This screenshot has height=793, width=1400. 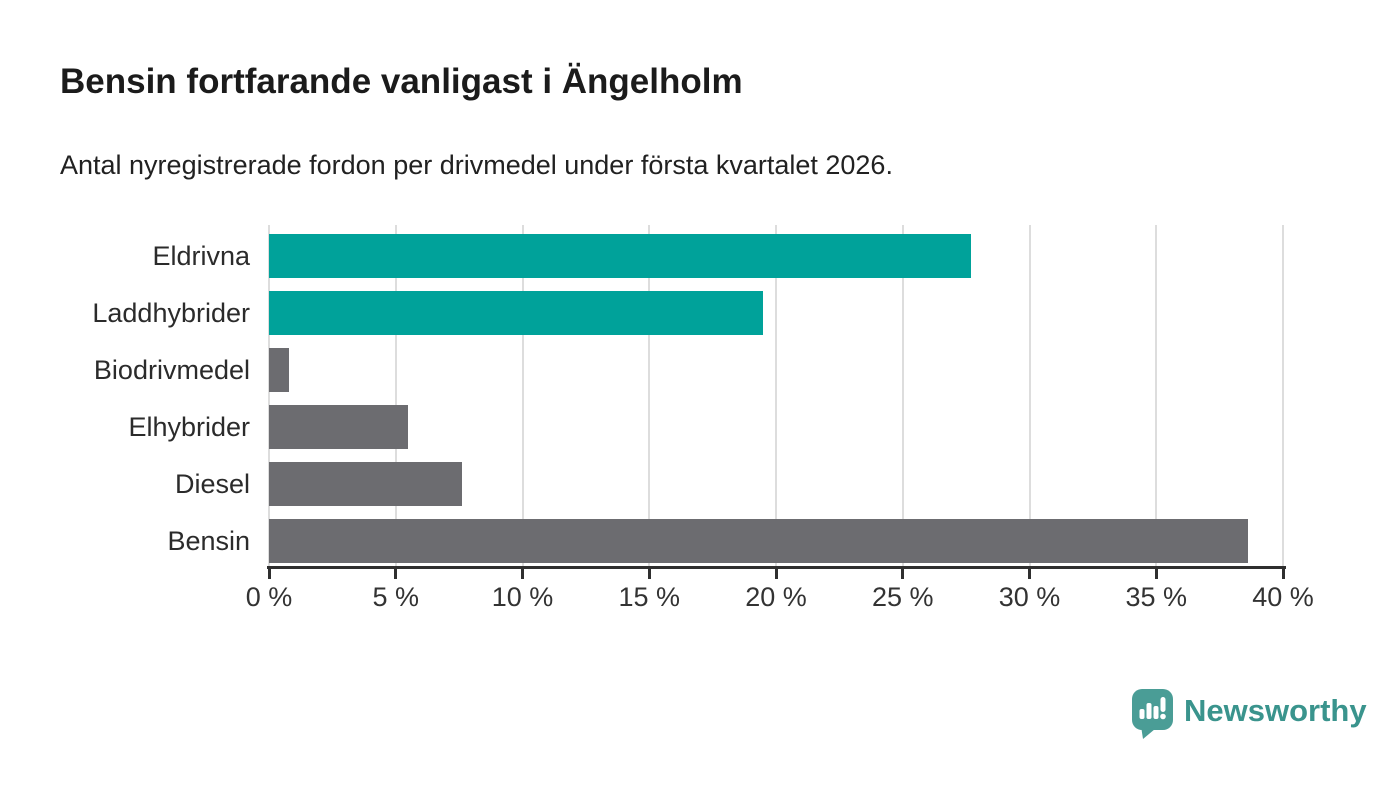 I want to click on newsworthy-logo: Newsworthy, so click(x=1249, y=714).